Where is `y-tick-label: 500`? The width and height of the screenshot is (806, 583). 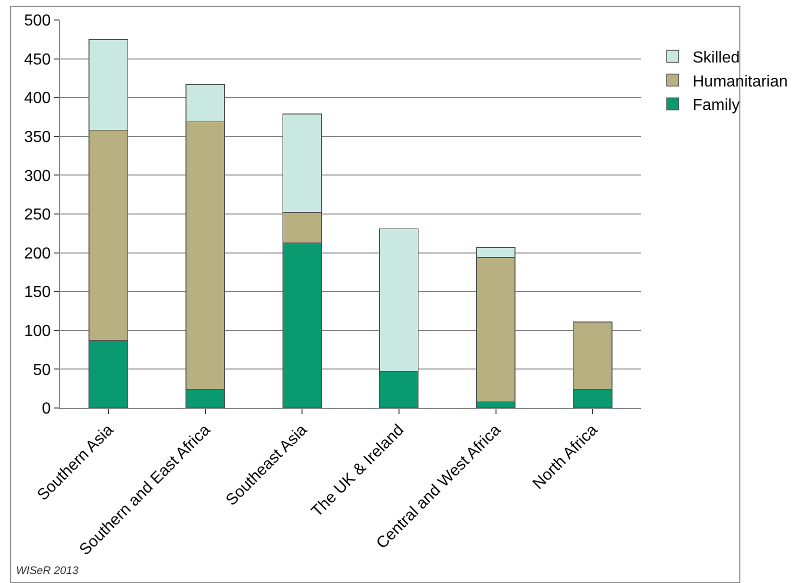
y-tick-label: 500 is located at coordinates (37, 21).